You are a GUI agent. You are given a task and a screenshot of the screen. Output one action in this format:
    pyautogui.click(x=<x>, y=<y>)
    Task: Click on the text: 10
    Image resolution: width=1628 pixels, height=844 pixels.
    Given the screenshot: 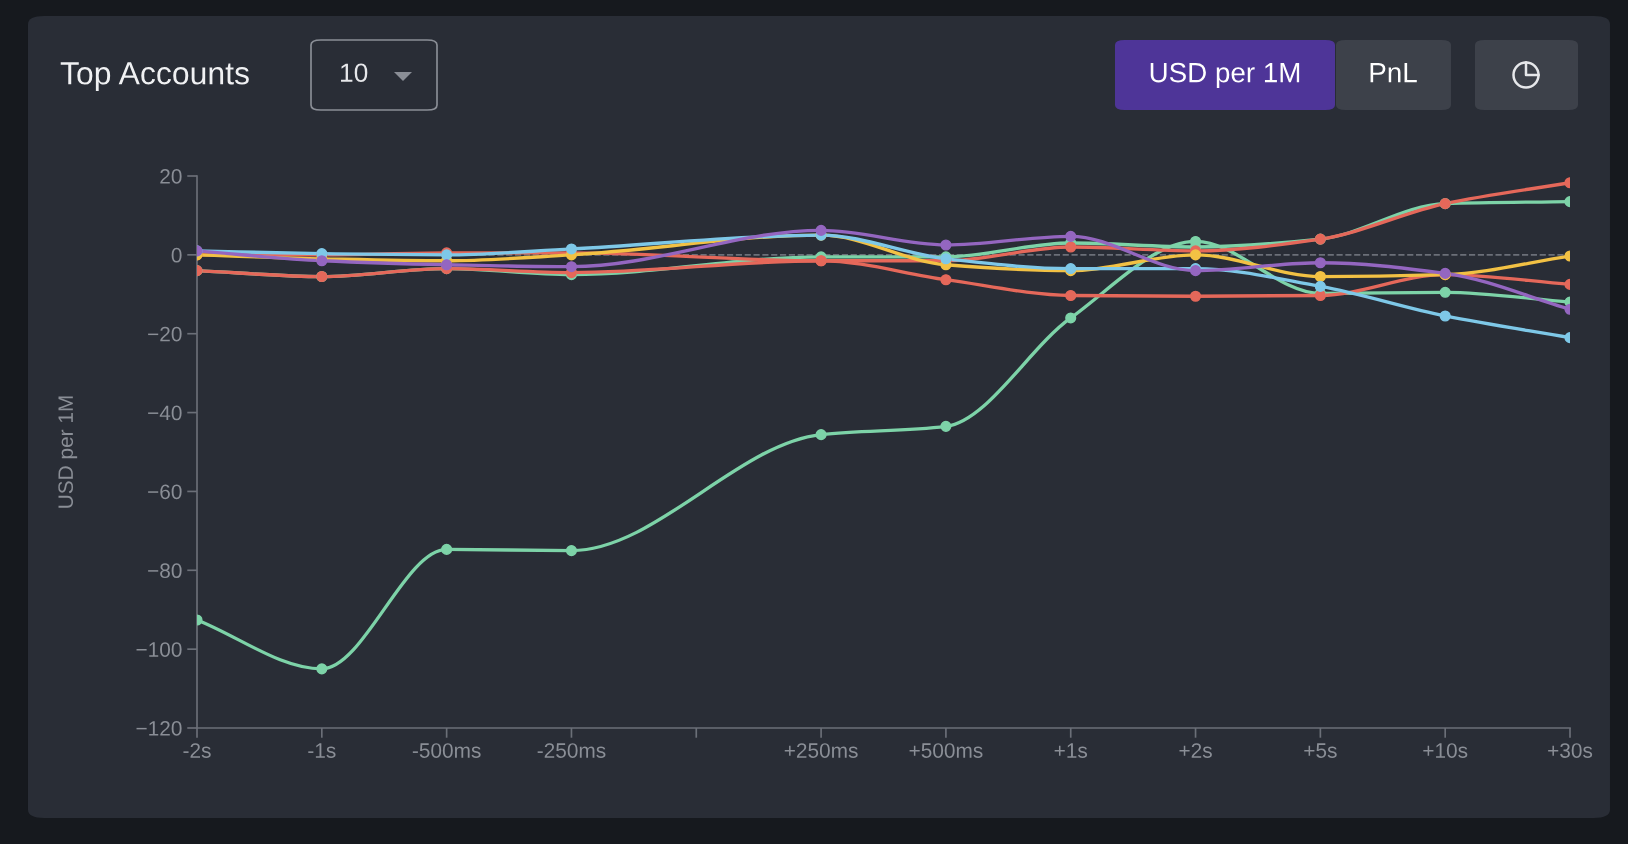 What is the action you would take?
    pyautogui.click(x=354, y=73)
    